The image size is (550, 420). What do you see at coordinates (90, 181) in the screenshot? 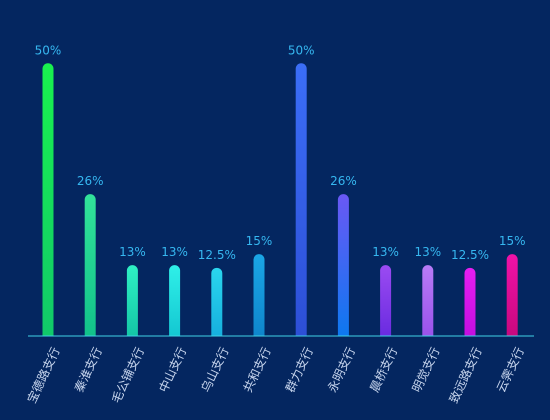
I see `value-label-2: 26%` at bounding box center [90, 181].